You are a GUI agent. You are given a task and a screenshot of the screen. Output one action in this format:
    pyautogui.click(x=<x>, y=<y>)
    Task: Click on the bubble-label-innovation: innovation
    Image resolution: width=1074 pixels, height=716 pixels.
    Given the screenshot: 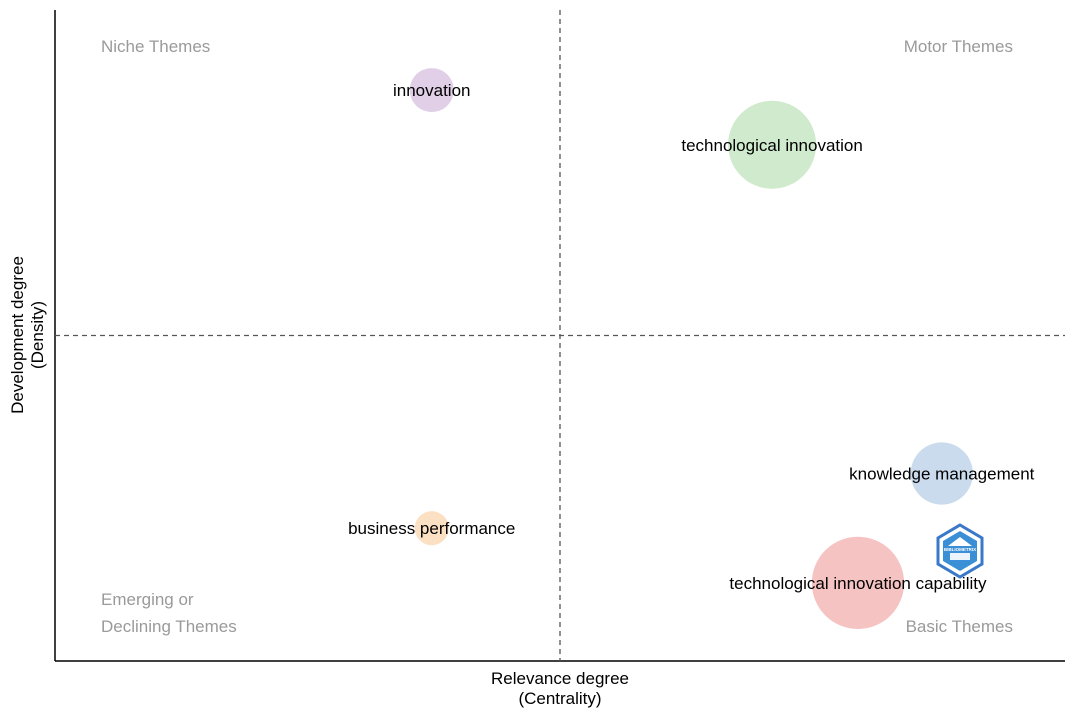 What is the action you would take?
    pyautogui.click(x=432, y=90)
    